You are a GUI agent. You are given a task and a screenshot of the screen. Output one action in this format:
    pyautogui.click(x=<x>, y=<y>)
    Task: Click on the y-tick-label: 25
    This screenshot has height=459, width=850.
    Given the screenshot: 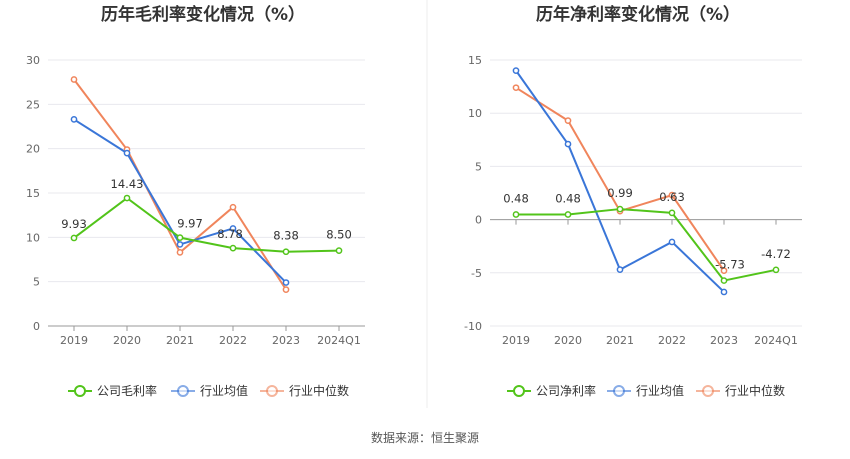 What is the action you would take?
    pyautogui.click(x=33, y=104)
    